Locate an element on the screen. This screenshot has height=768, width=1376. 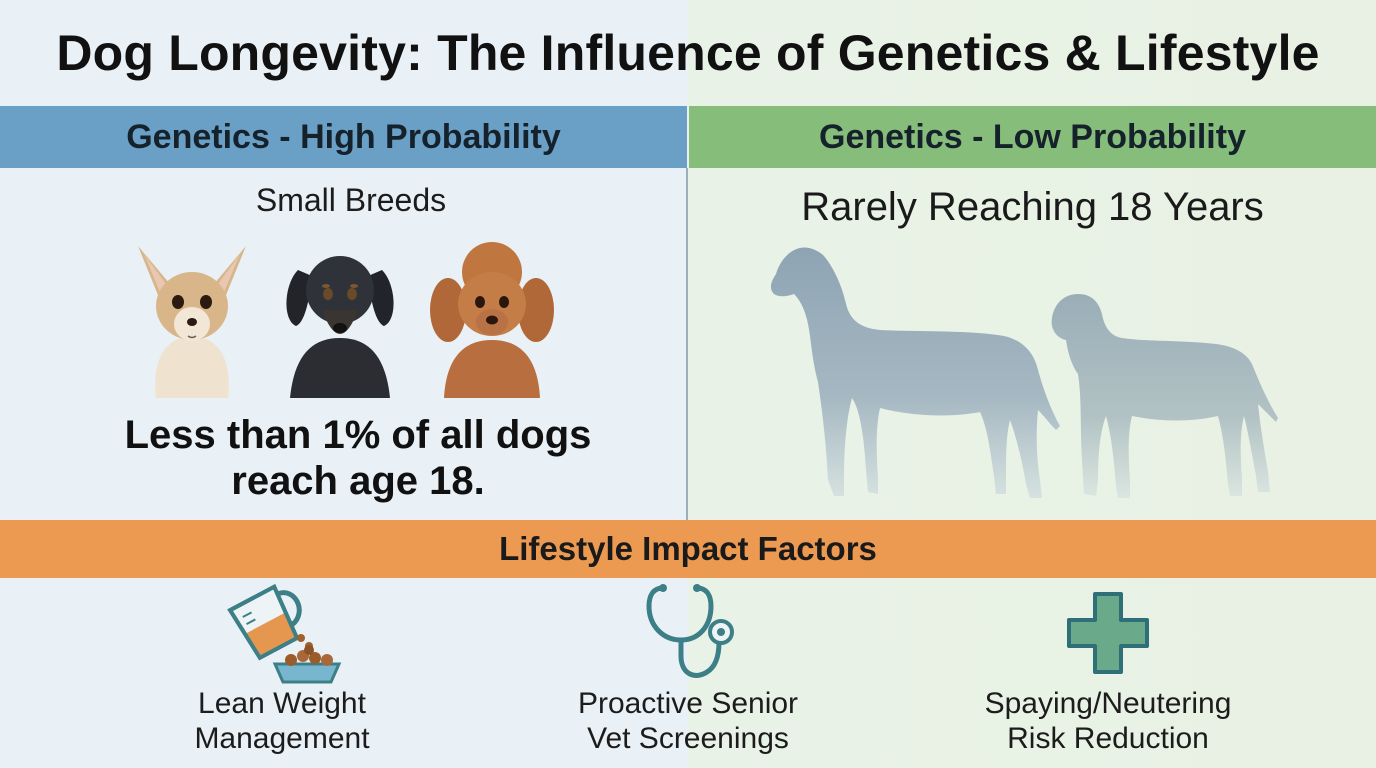
factor-spay-neuter: Spaying/Neutering Risk Reduction is located at coordinates (1108, 668).